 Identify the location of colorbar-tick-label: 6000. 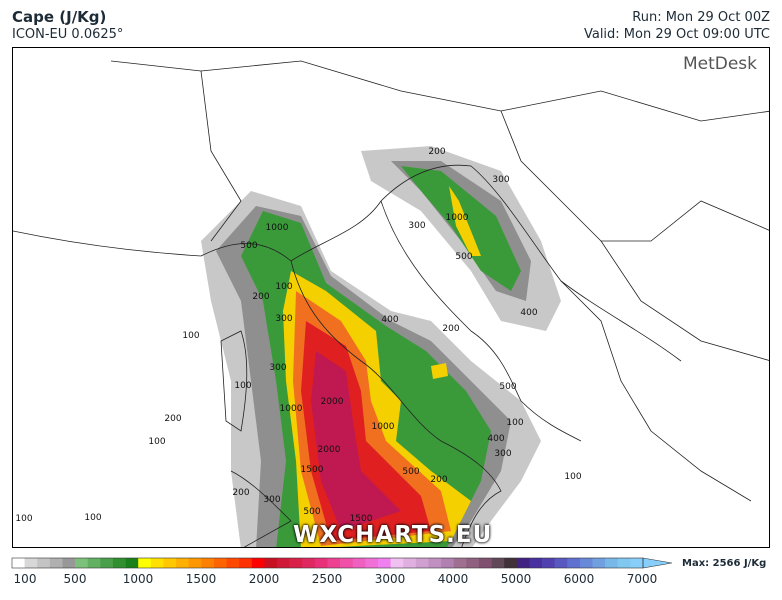
(579, 579).